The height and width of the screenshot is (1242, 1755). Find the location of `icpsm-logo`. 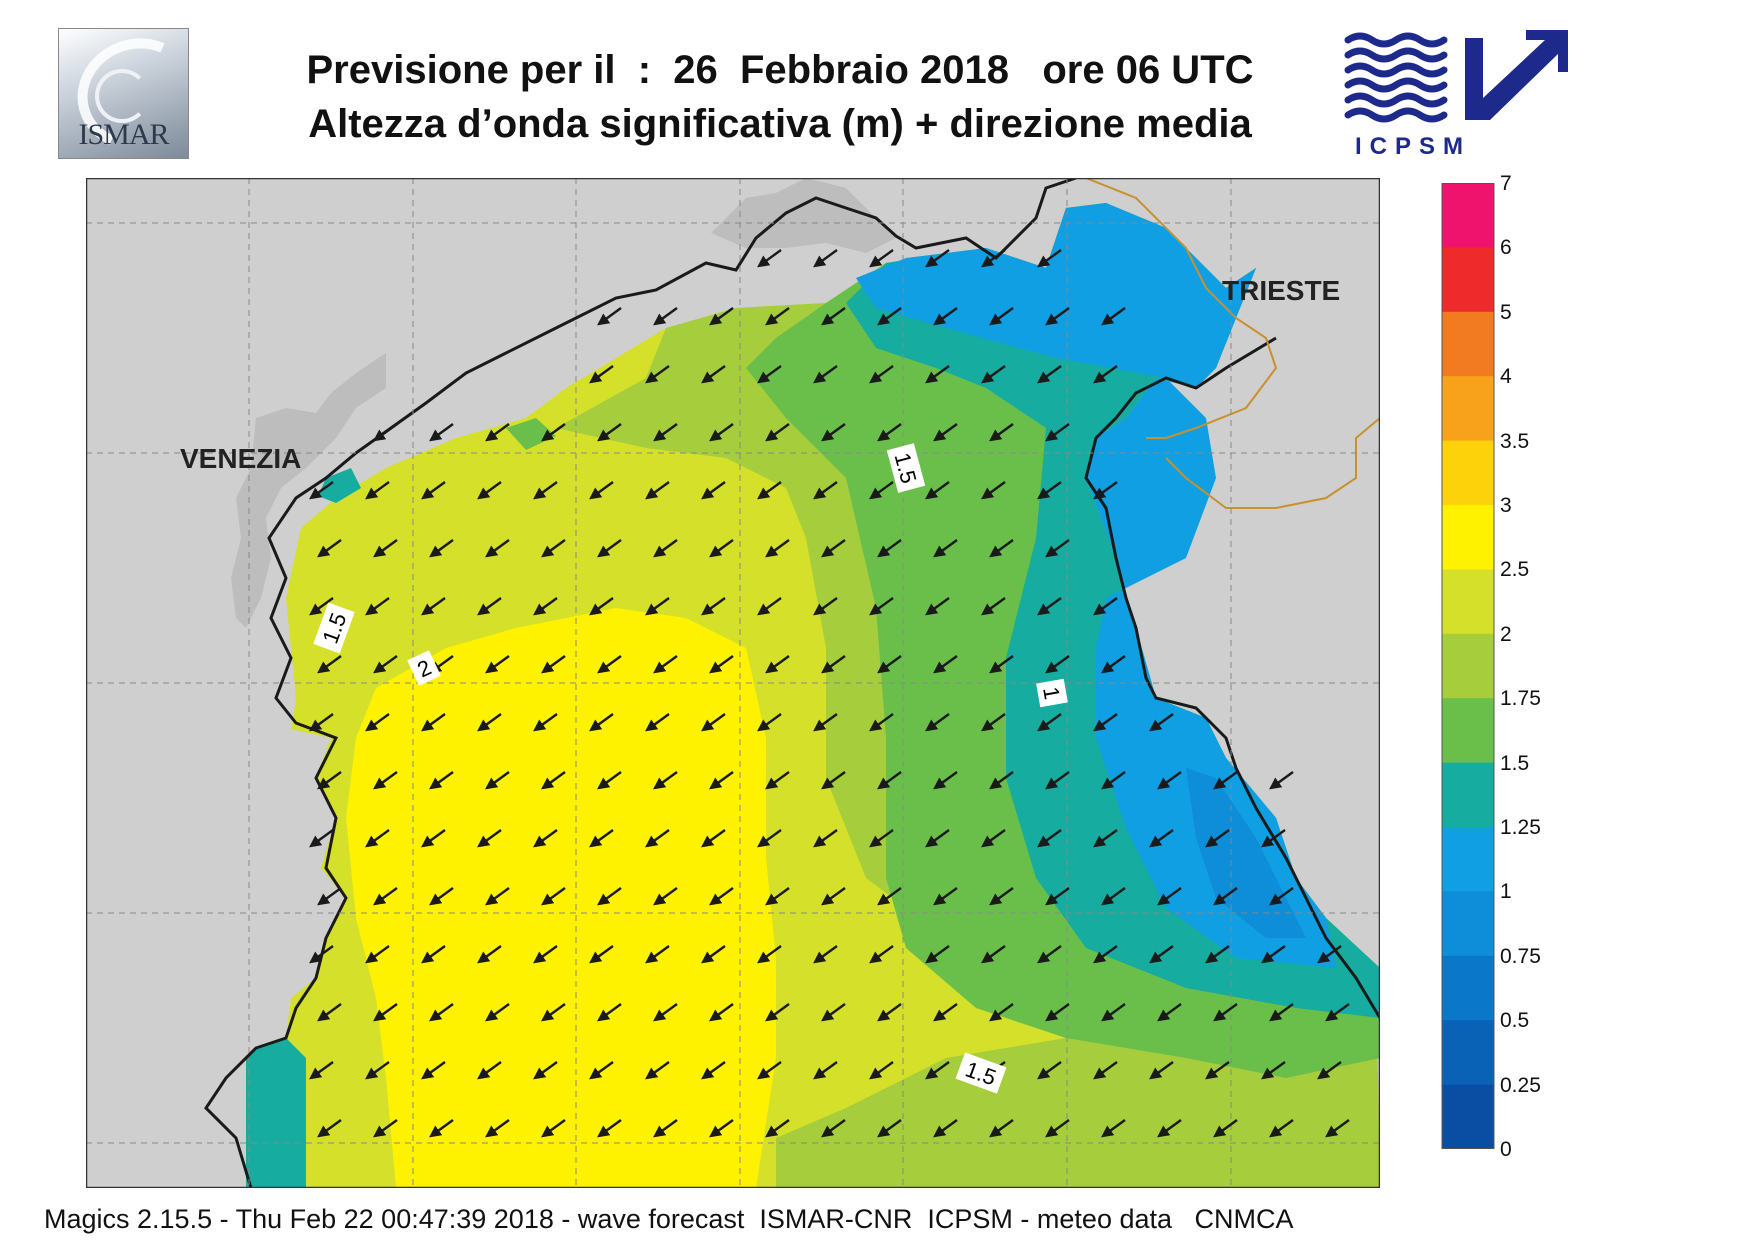

icpsm-logo is located at coordinates (1456, 76).